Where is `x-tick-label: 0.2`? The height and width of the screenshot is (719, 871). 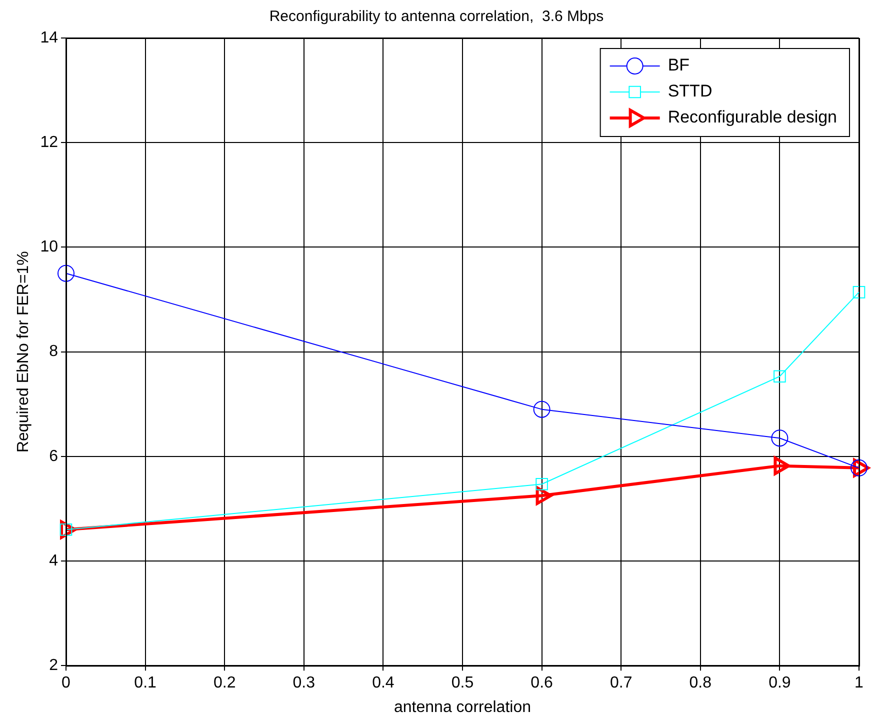
x-tick-label: 0.2 is located at coordinates (224, 683).